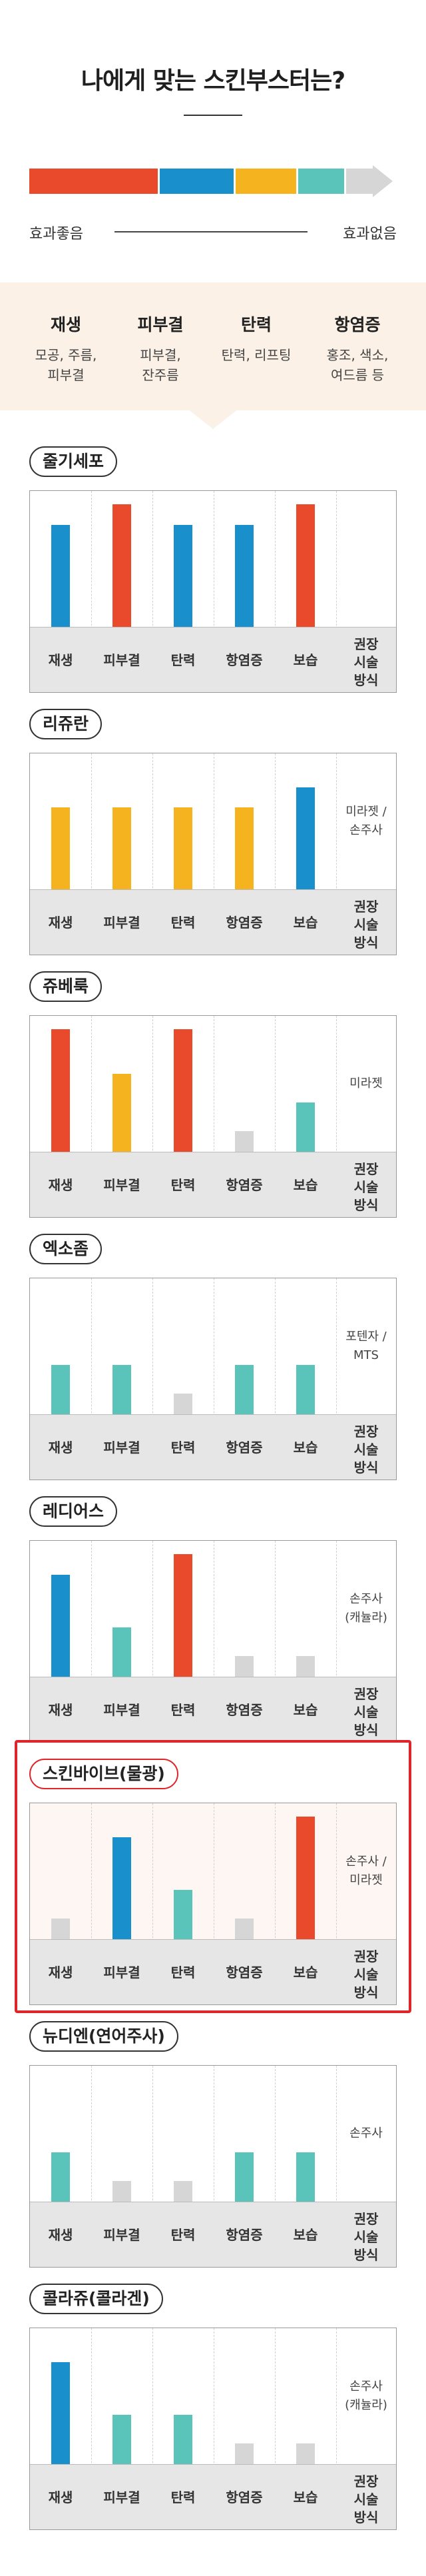 This screenshot has height=2576, width=426. I want to click on treatment-section: 리쥬란 미라젯 / 손주사 재생 피부결 탄력 항염증 보습 권장 시술 방식, so click(213, 839).